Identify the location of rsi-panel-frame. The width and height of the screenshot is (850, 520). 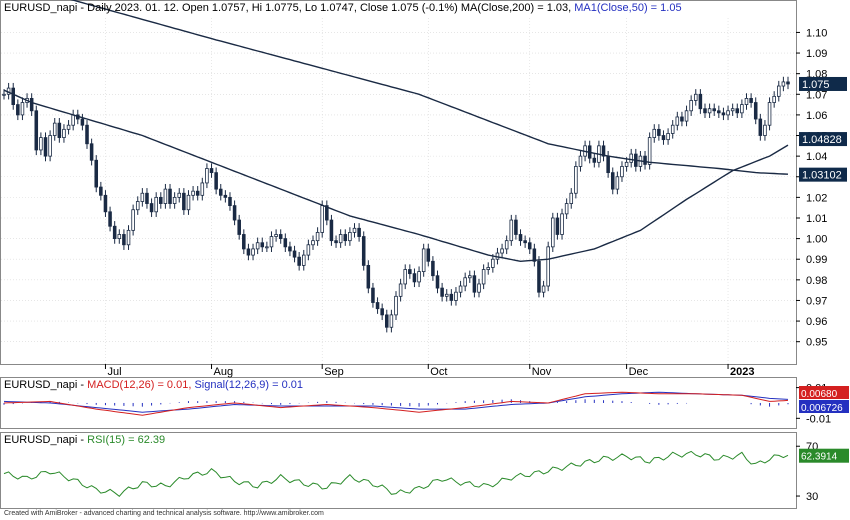
(398, 470).